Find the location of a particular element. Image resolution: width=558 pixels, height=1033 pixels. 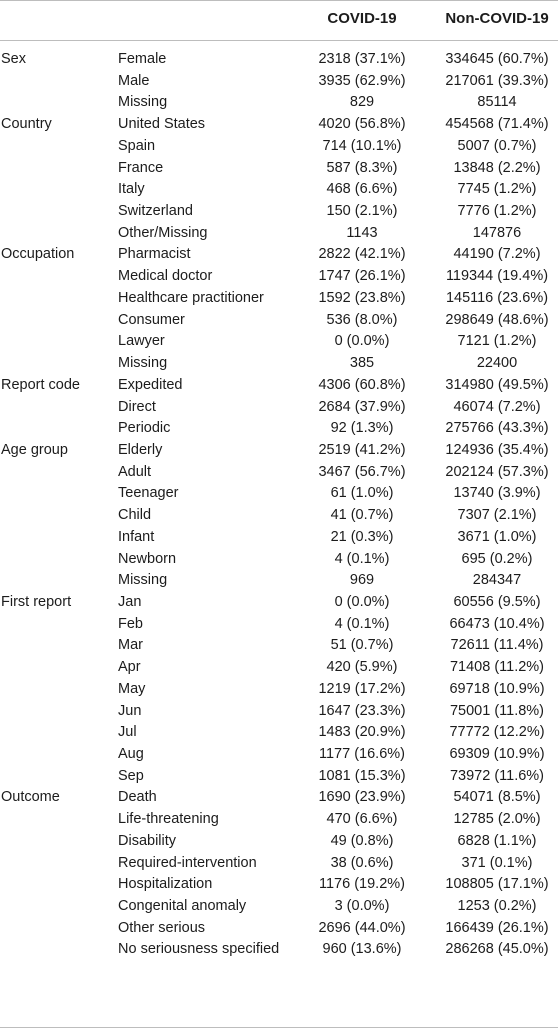

cell-covid: 4020 (56.8%) is located at coordinates (362, 124).